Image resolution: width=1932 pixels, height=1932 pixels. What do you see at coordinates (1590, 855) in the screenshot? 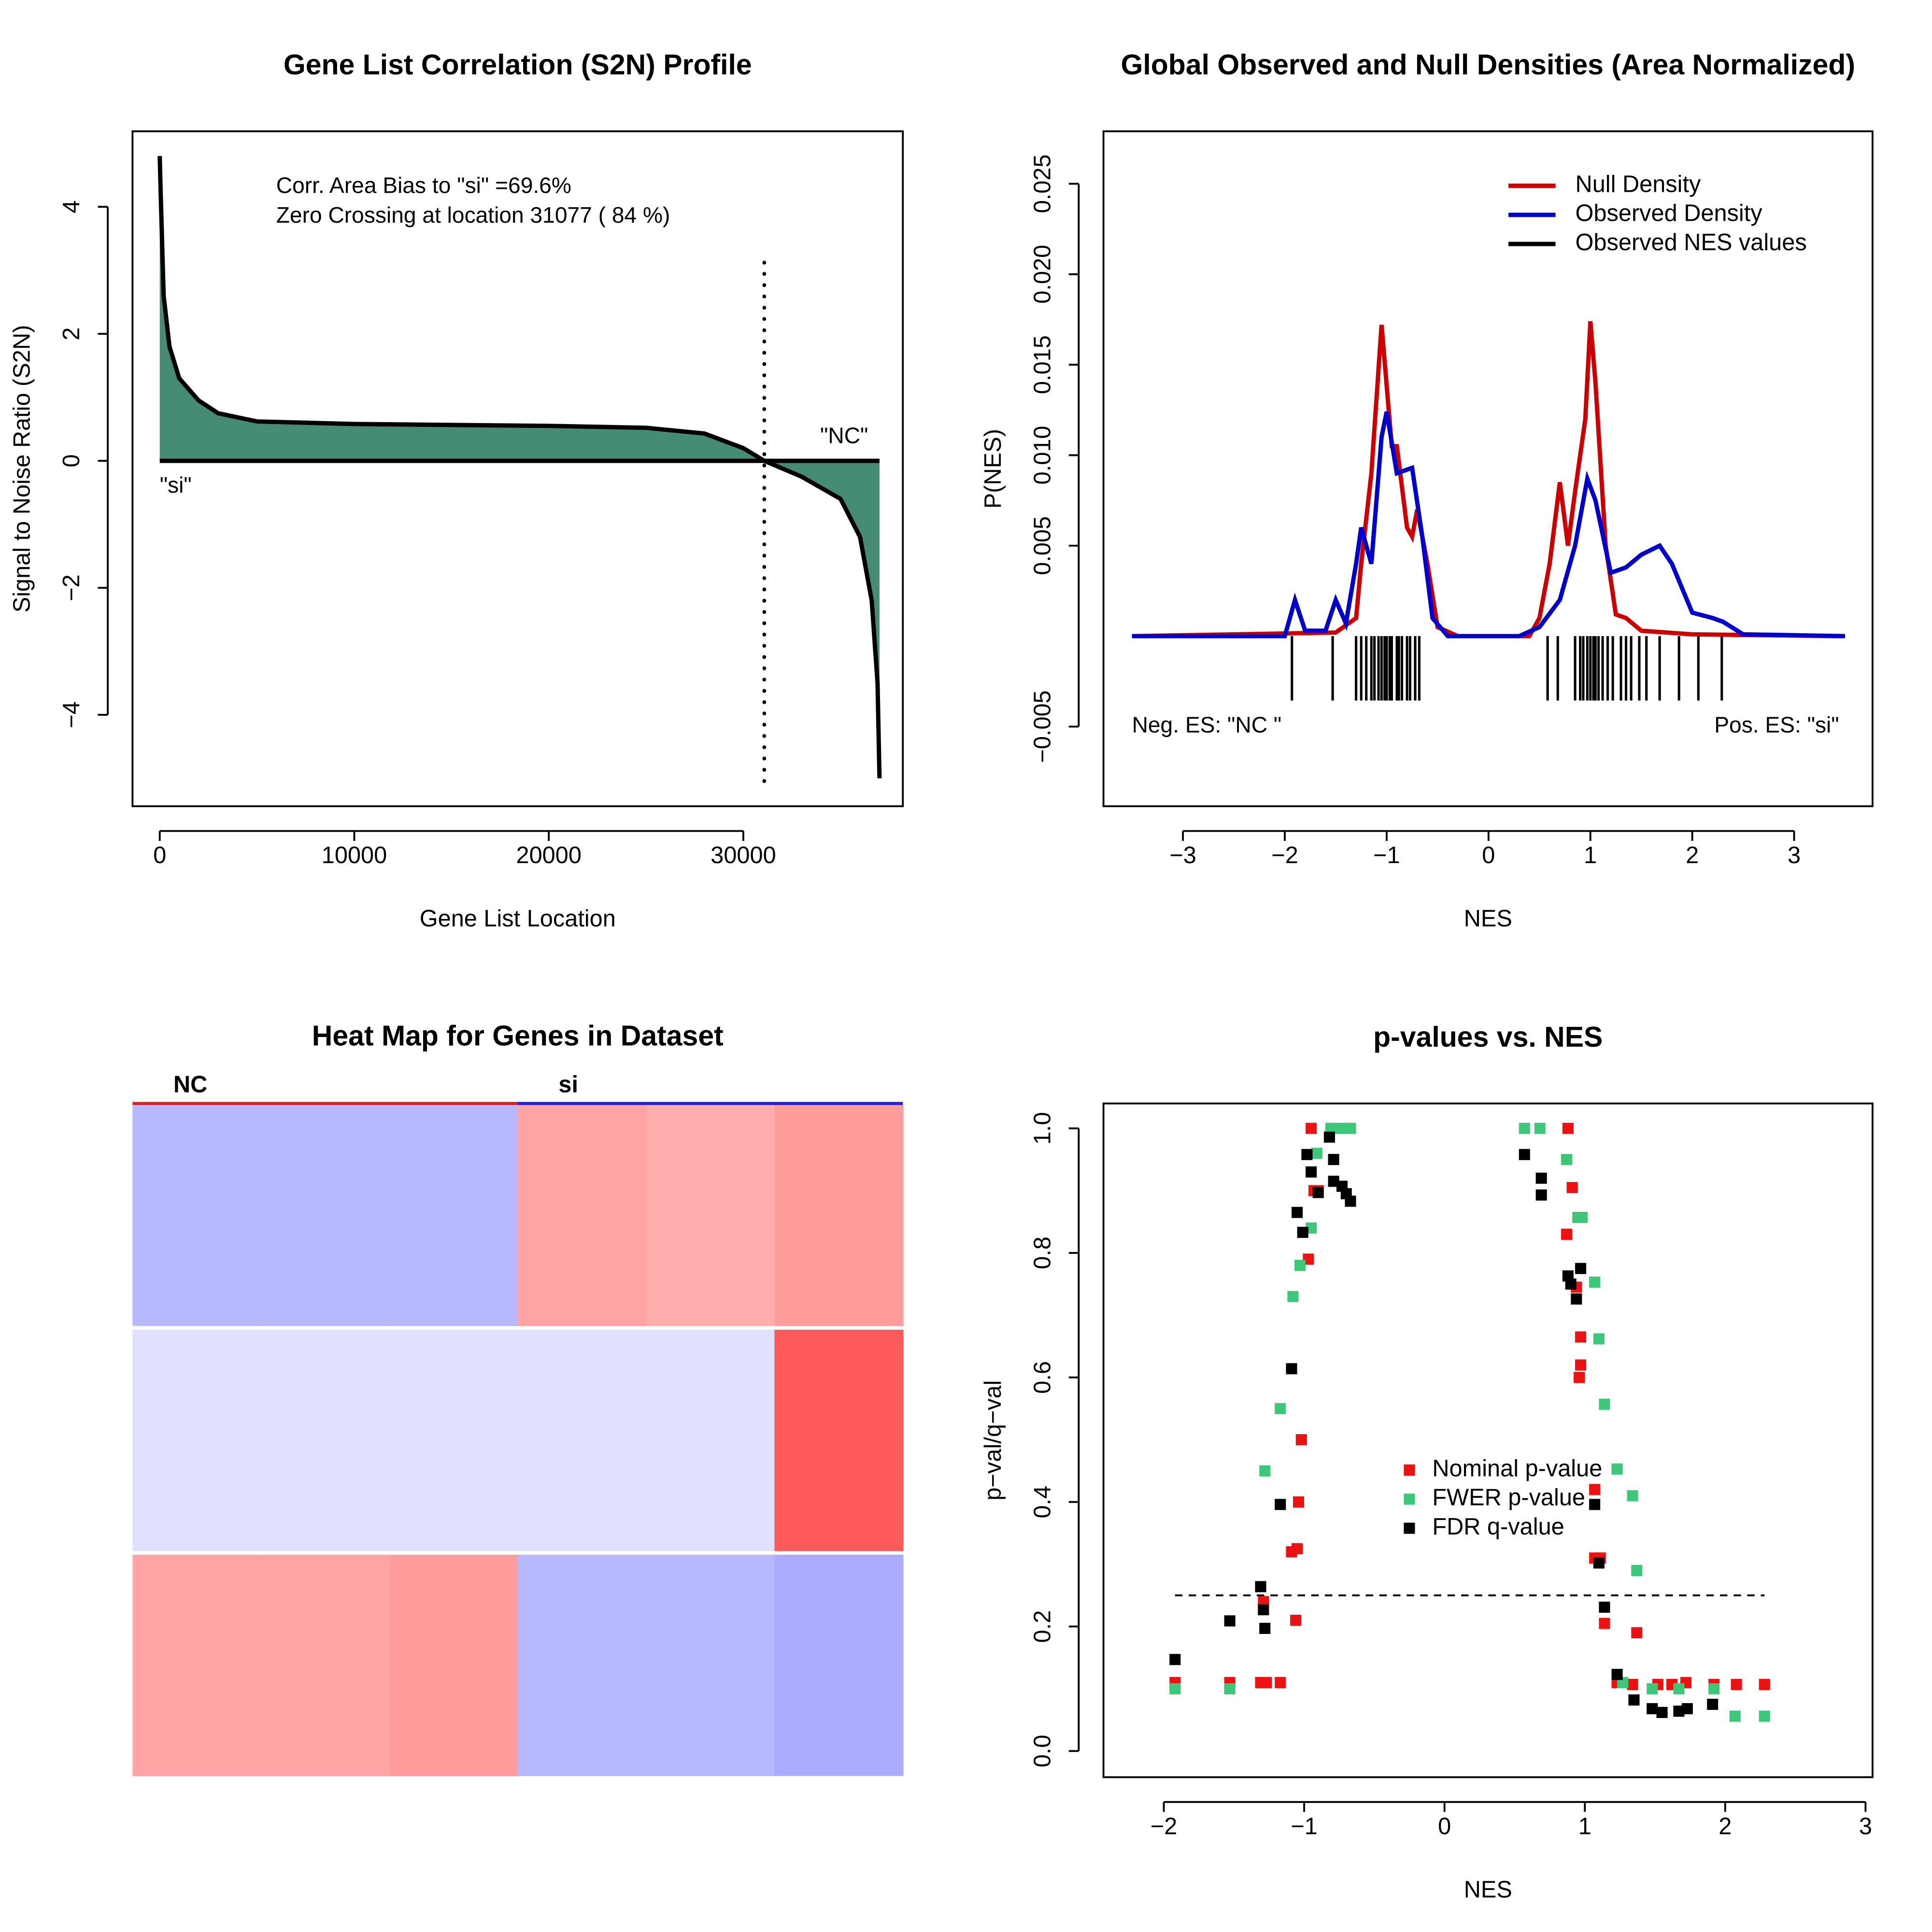
I see `x-tick-label: 1` at bounding box center [1590, 855].